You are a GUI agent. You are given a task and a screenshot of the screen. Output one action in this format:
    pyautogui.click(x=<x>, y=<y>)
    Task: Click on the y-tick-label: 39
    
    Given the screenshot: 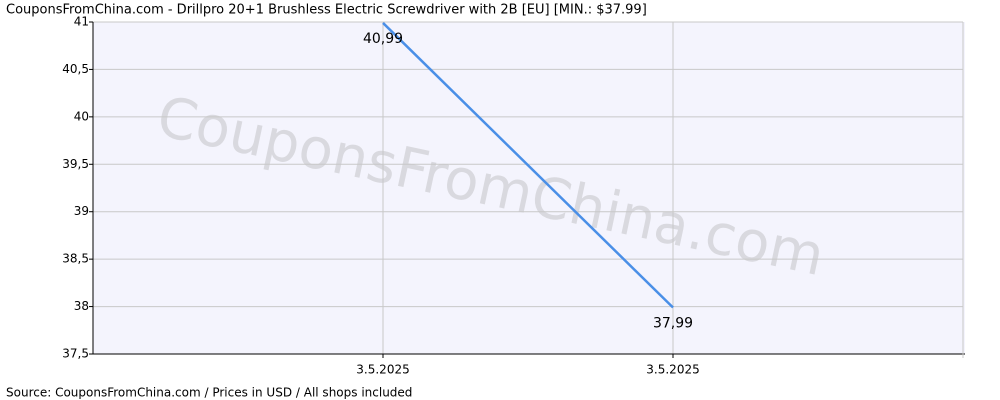 What is the action you would take?
    pyautogui.click(x=81, y=211)
    